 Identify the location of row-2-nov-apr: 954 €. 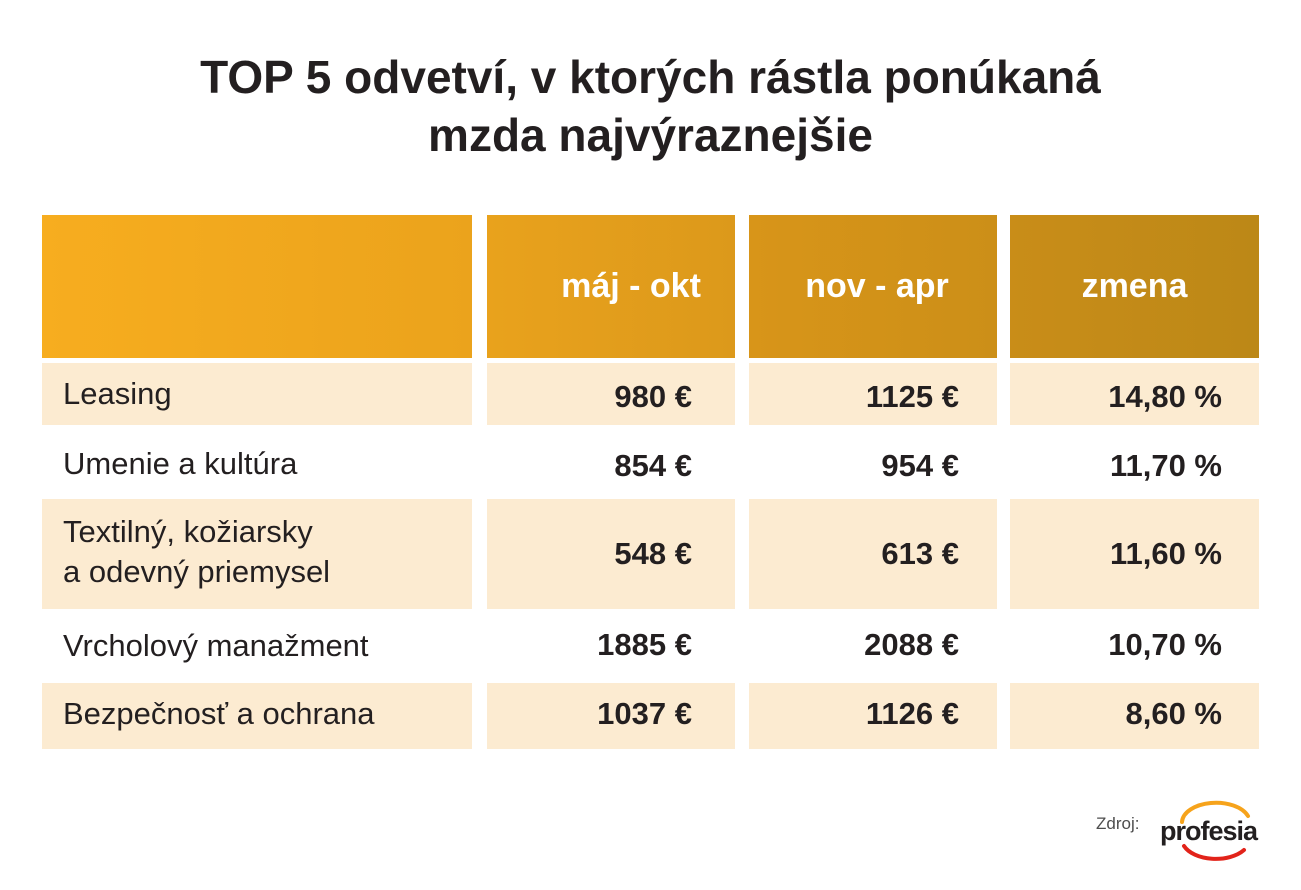
(920, 465).